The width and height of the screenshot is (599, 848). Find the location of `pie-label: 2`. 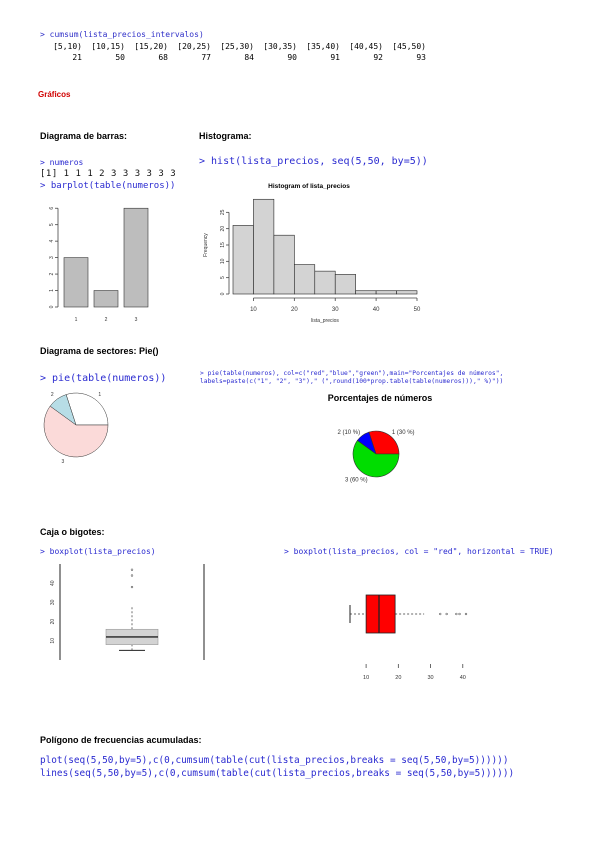

pie-label: 2 is located at coordinates (52, 395).